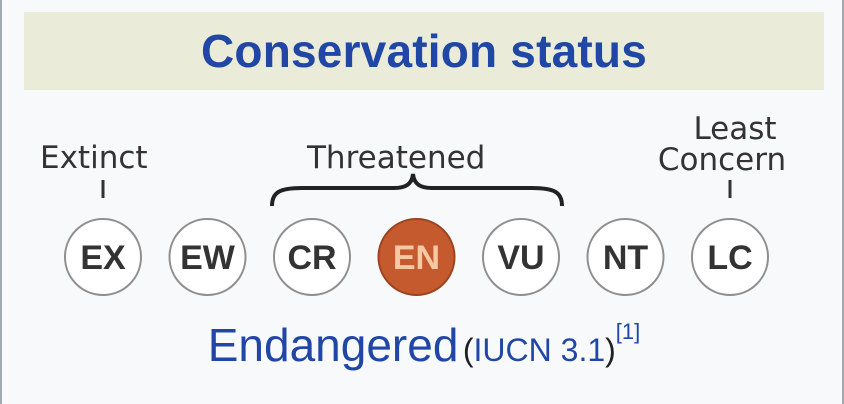  I want to click on status-line: Endangered (IUCN 3.1)[1], so click(423, 348).